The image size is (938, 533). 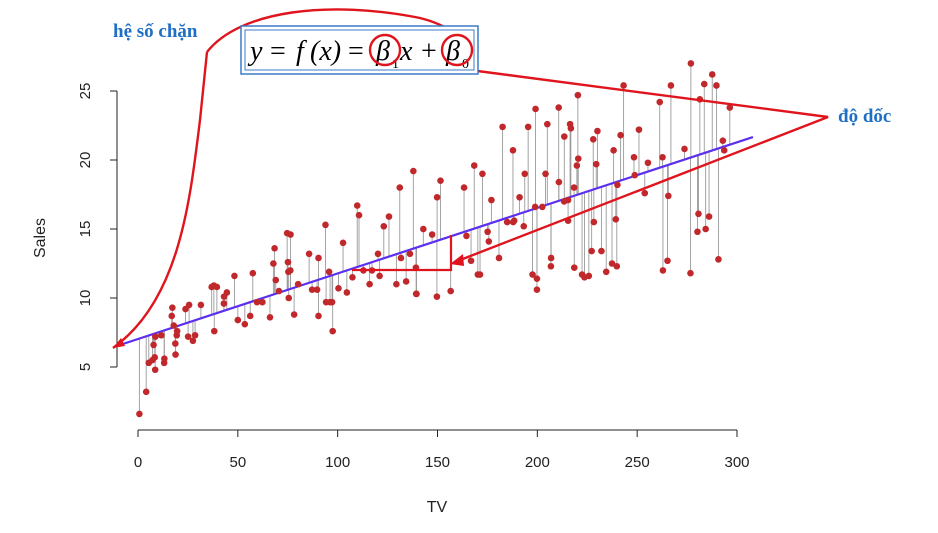 I want to click on eq-equals-2: =, so click(x=356, y=51).